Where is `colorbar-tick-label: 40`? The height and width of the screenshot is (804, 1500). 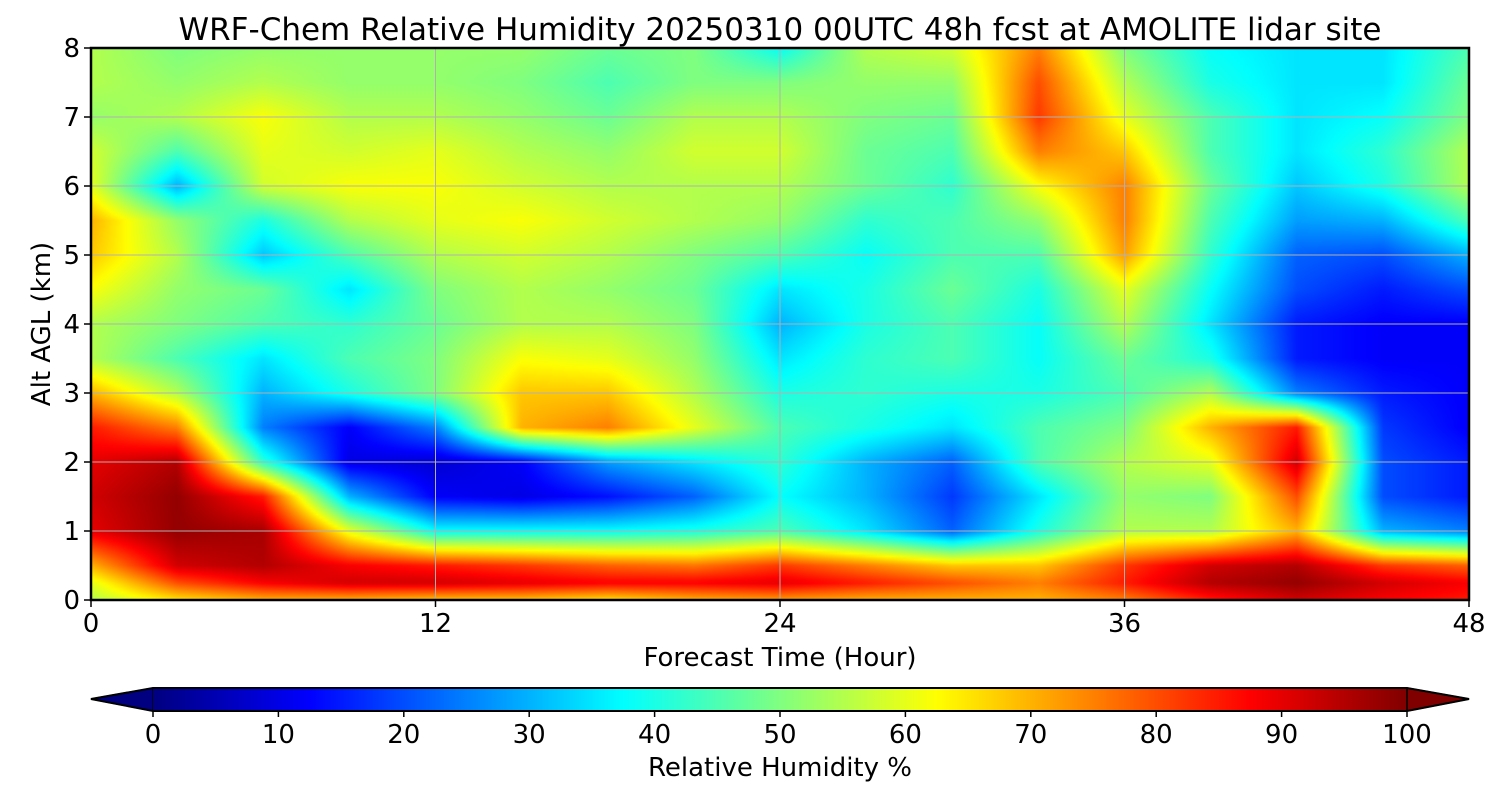 colorbar-tick-label: 40 is located at coordinates (654, 735).